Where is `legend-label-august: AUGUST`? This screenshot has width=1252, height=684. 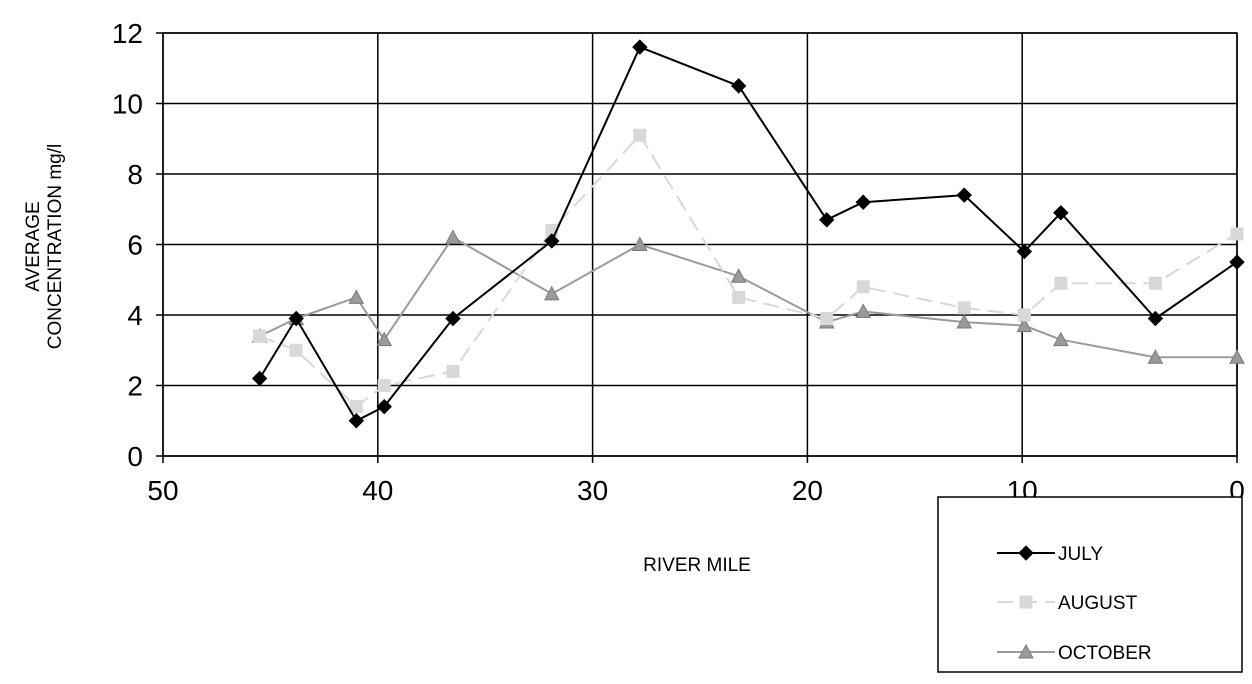
legend-label-august: AUGUST is located at coordinates (1098, 603).